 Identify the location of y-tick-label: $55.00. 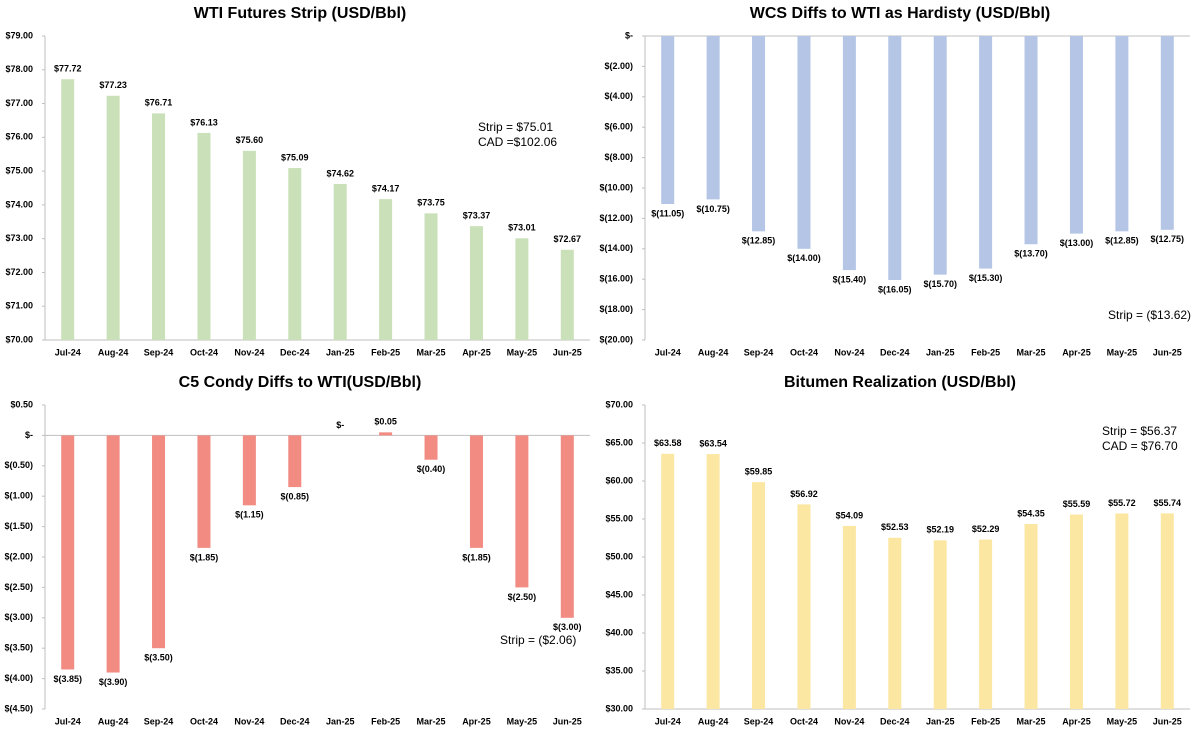
(619, 518).